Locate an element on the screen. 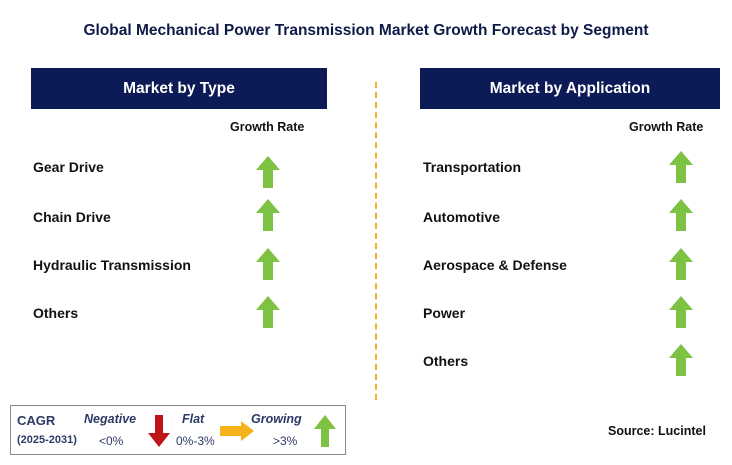 This screenshot has width=732, height=465. legend-negative-range: <0% is located at coordinates (111, 441).